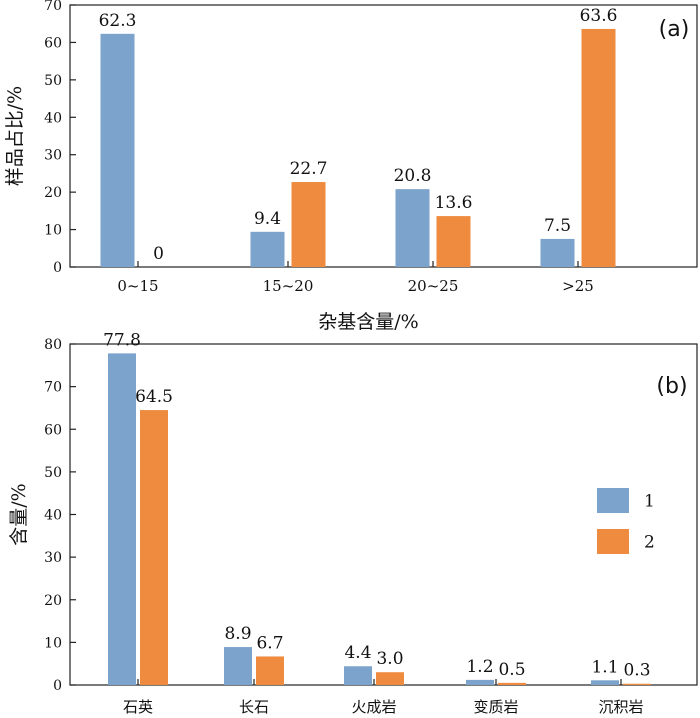 The width and height of the screenshot is (700, 718). I want to click on value-label: 0, so click(158, 254).